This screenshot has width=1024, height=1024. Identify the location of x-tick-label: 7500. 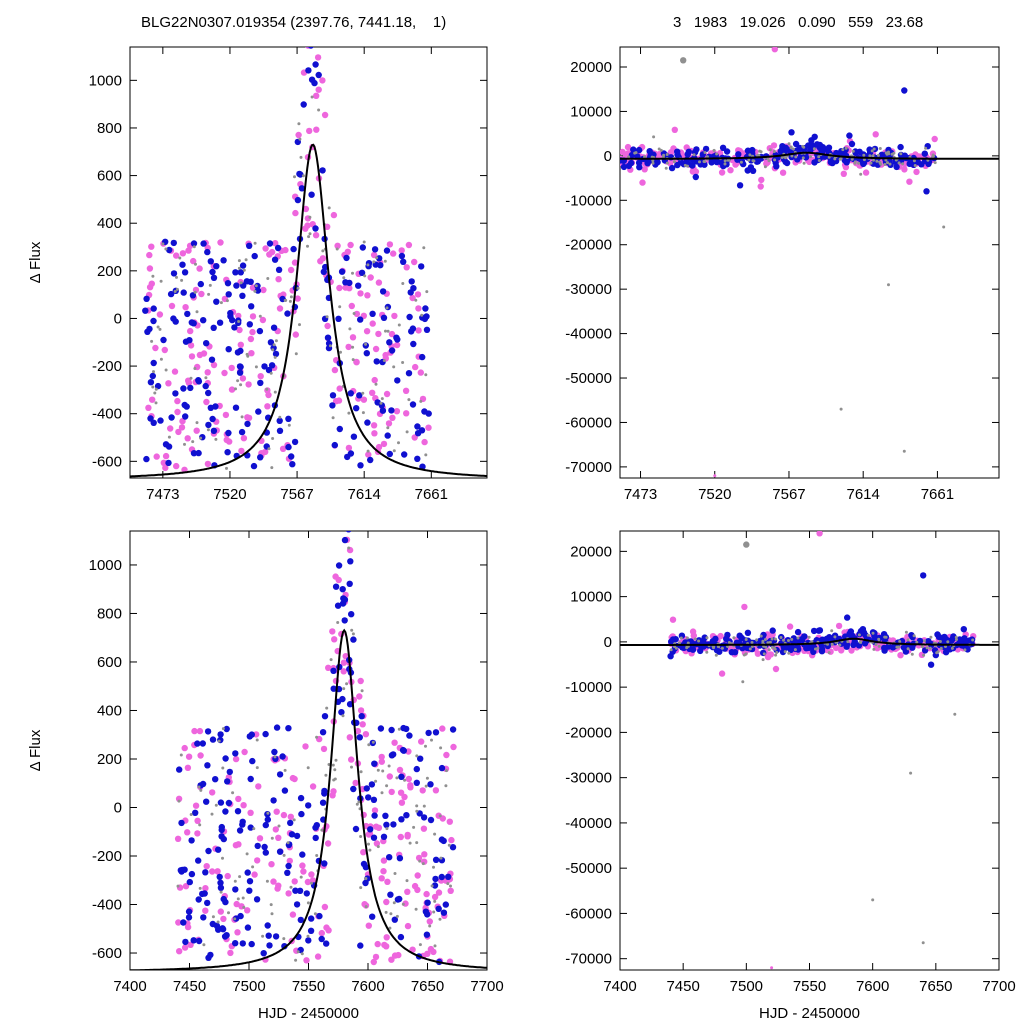
(746, 986).